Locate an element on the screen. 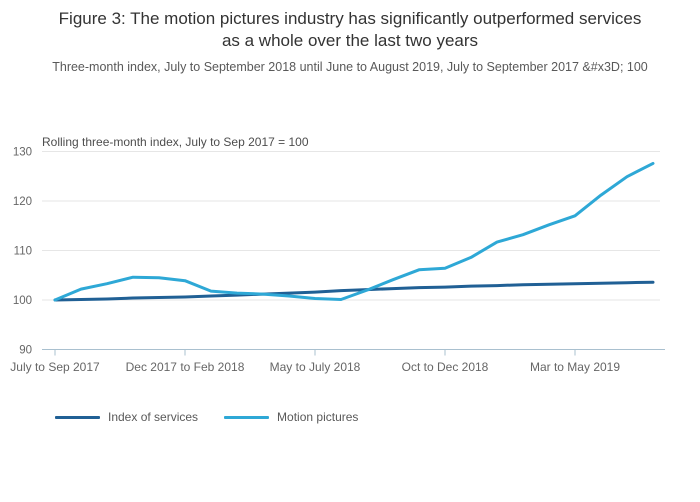 Image resolution: width=700 pixels, height=502 pixels. legend-label-index-of-services: Index of services is located at coordinates (153, 417).